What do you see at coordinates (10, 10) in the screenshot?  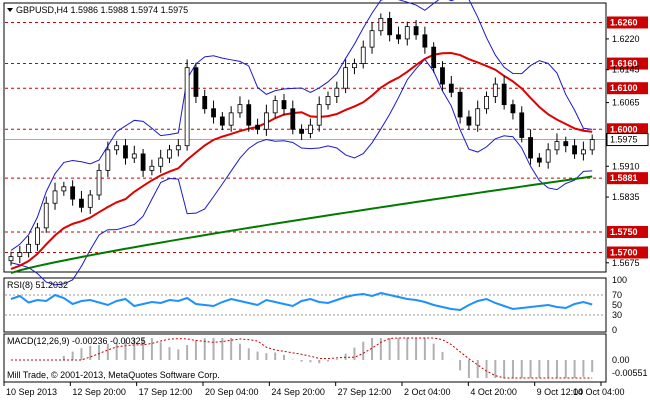 I see `symbol-dropdown-icon` at bounding box center [10, 10].